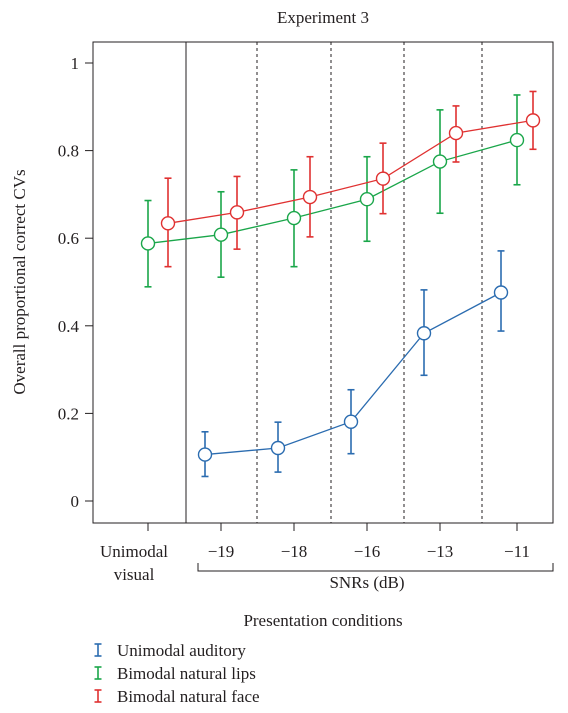 This screenshot has width=568, height=713. Describe the element at coordinates (69, 326) in the screenshot. I see `y-tick-label: 0.4` at that location.